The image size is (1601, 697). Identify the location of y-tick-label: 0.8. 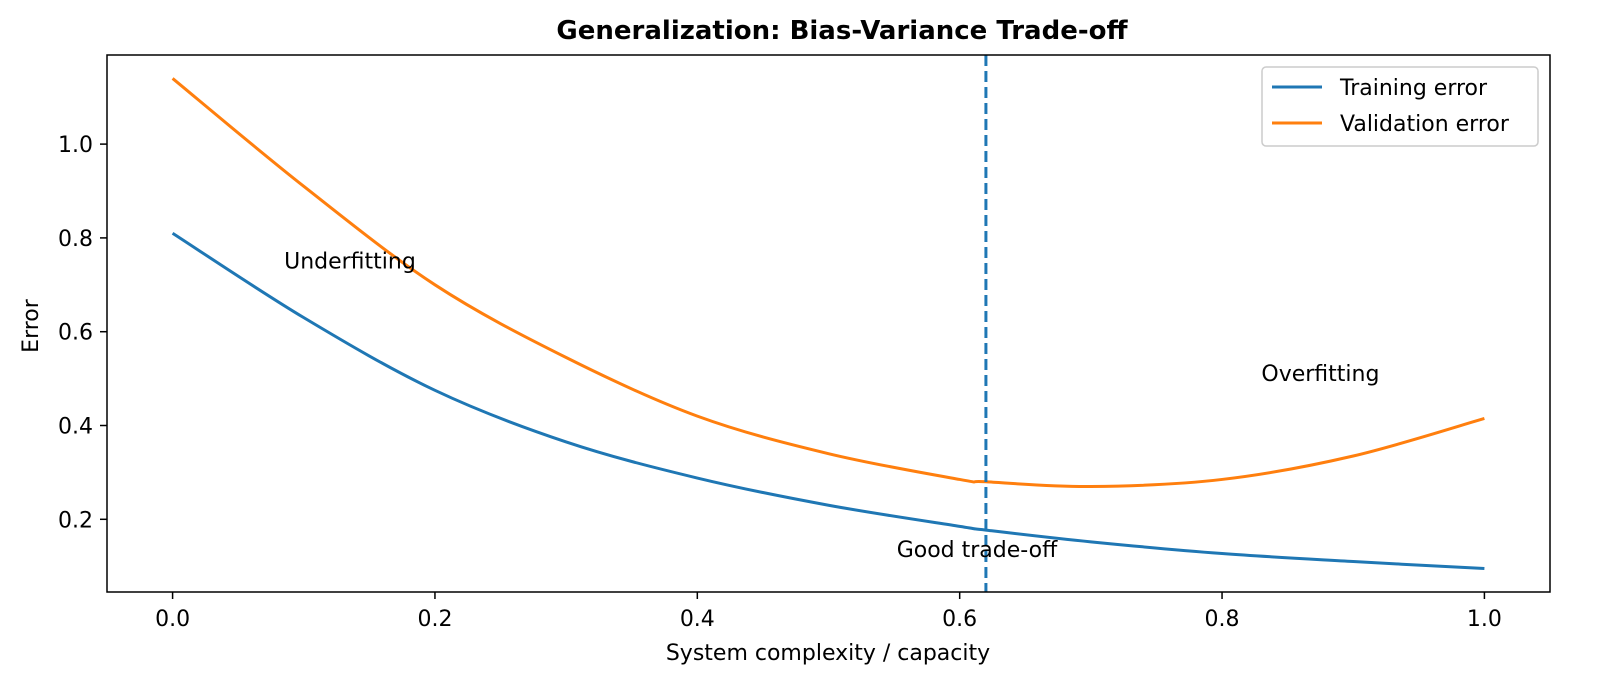
(75, 239).